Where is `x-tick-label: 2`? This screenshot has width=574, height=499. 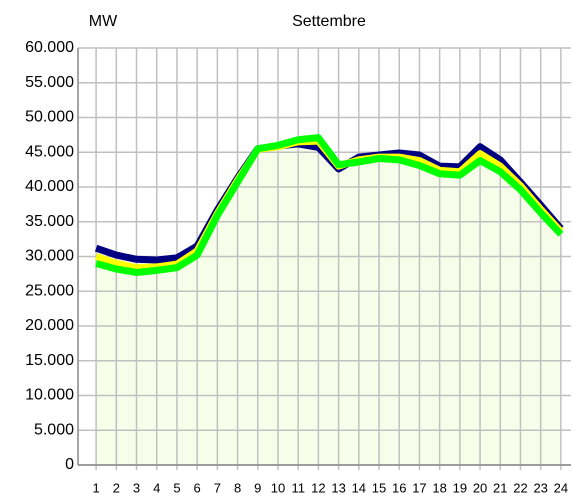 x-tick-label: 2 is located at coordinates (116, 487).